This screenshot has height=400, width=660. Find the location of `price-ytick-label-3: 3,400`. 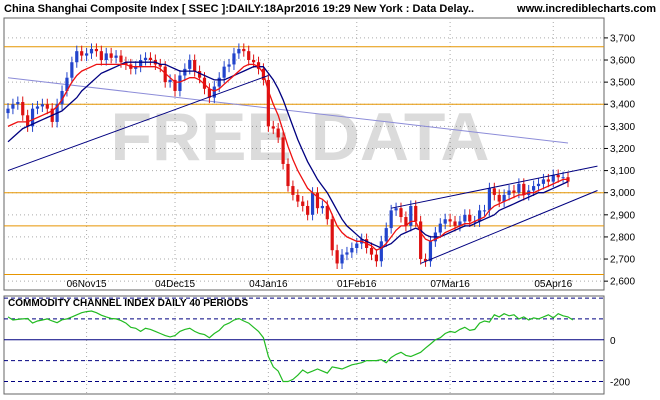

price-ytick-label-3: 3,400 is located at coordinates (622, 105).